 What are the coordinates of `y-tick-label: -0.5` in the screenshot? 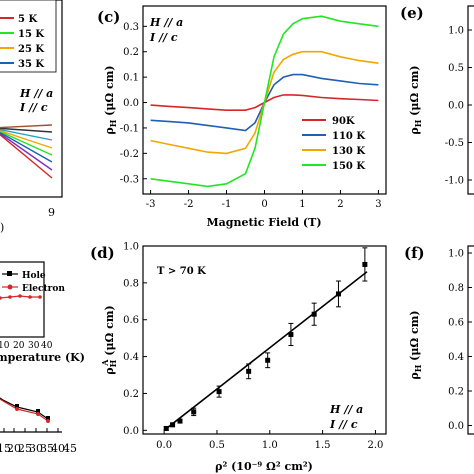 It's located at (454, 143).